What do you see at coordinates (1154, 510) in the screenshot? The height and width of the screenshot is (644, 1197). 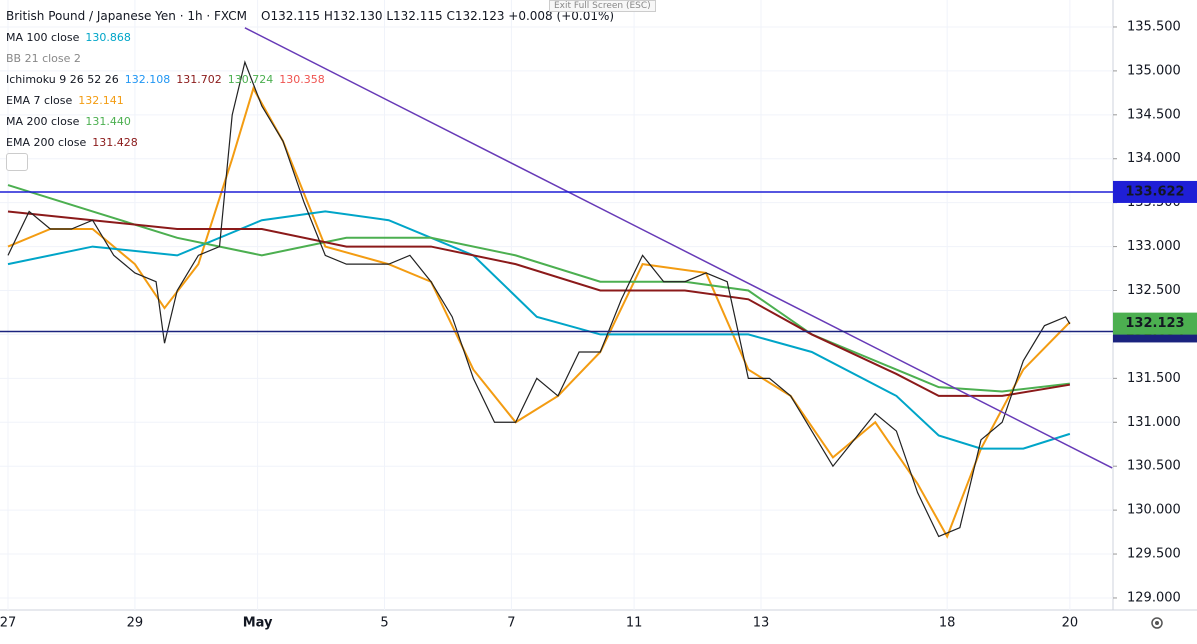 I see `y-tick-label: 130.000` at bounding box center [1154, 510].